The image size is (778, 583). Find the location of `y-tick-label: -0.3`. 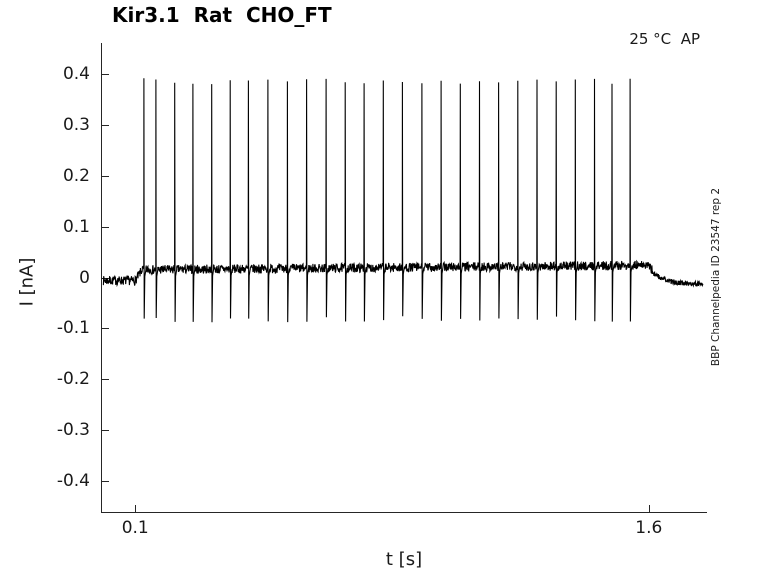

y-tick-label: -0.3 is located at coordinates (73, 430).